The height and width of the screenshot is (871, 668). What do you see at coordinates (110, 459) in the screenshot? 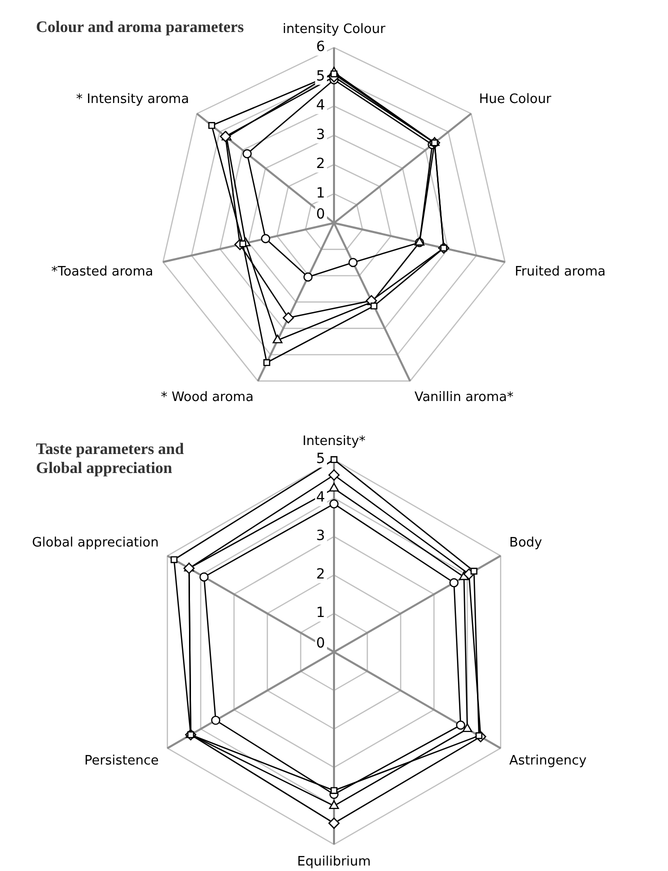
I see `text: Taste parameters and Global appreciation` at bounding box center [110, 459].